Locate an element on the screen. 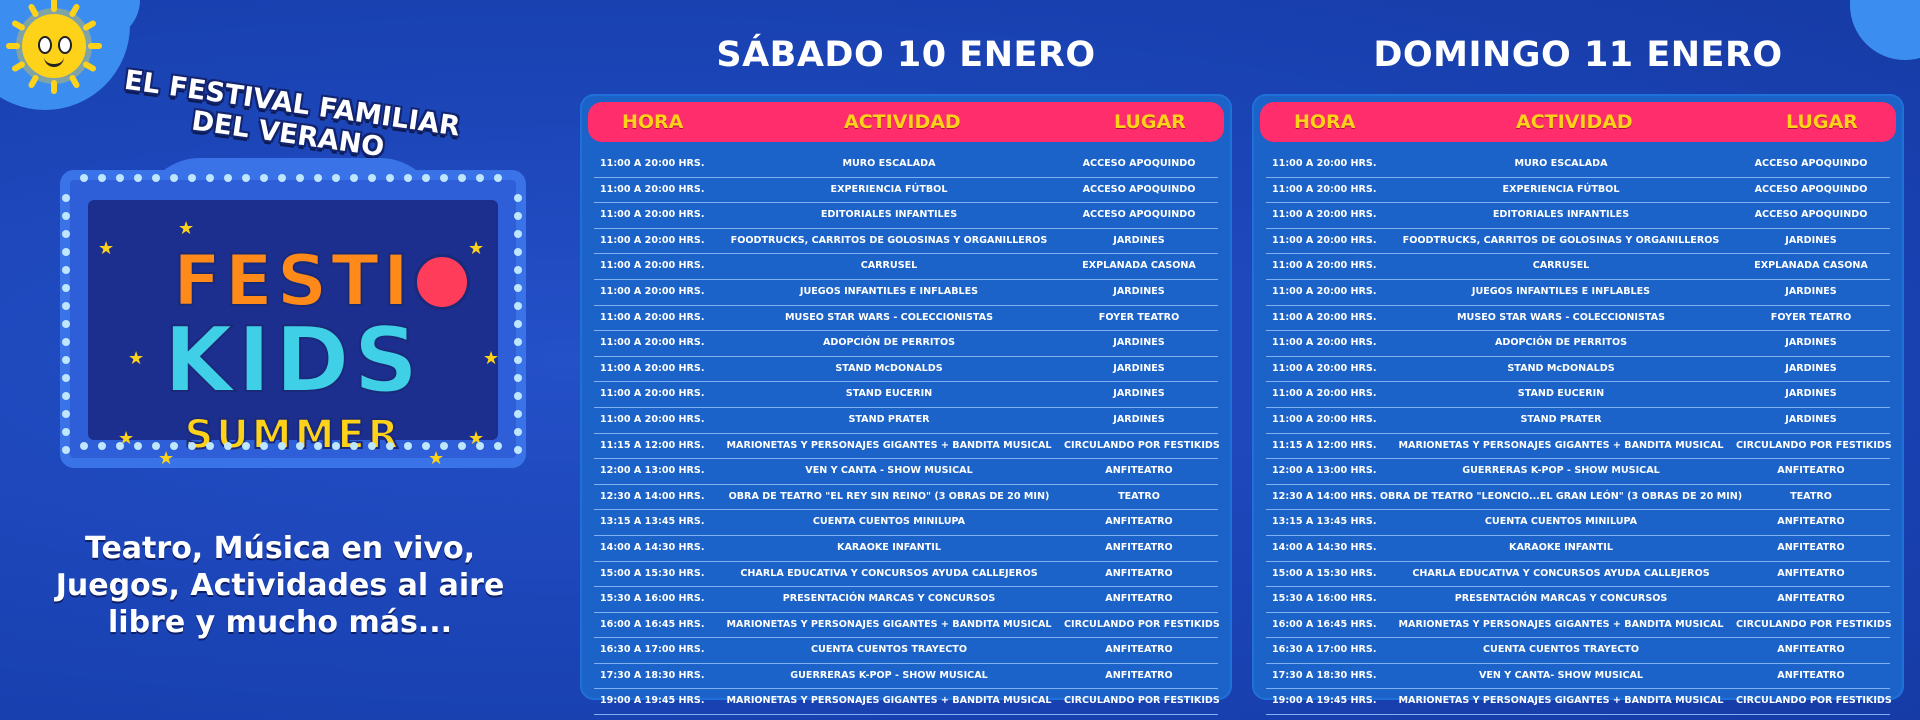  theater-mask-icon is located at coordinates (442, 282).